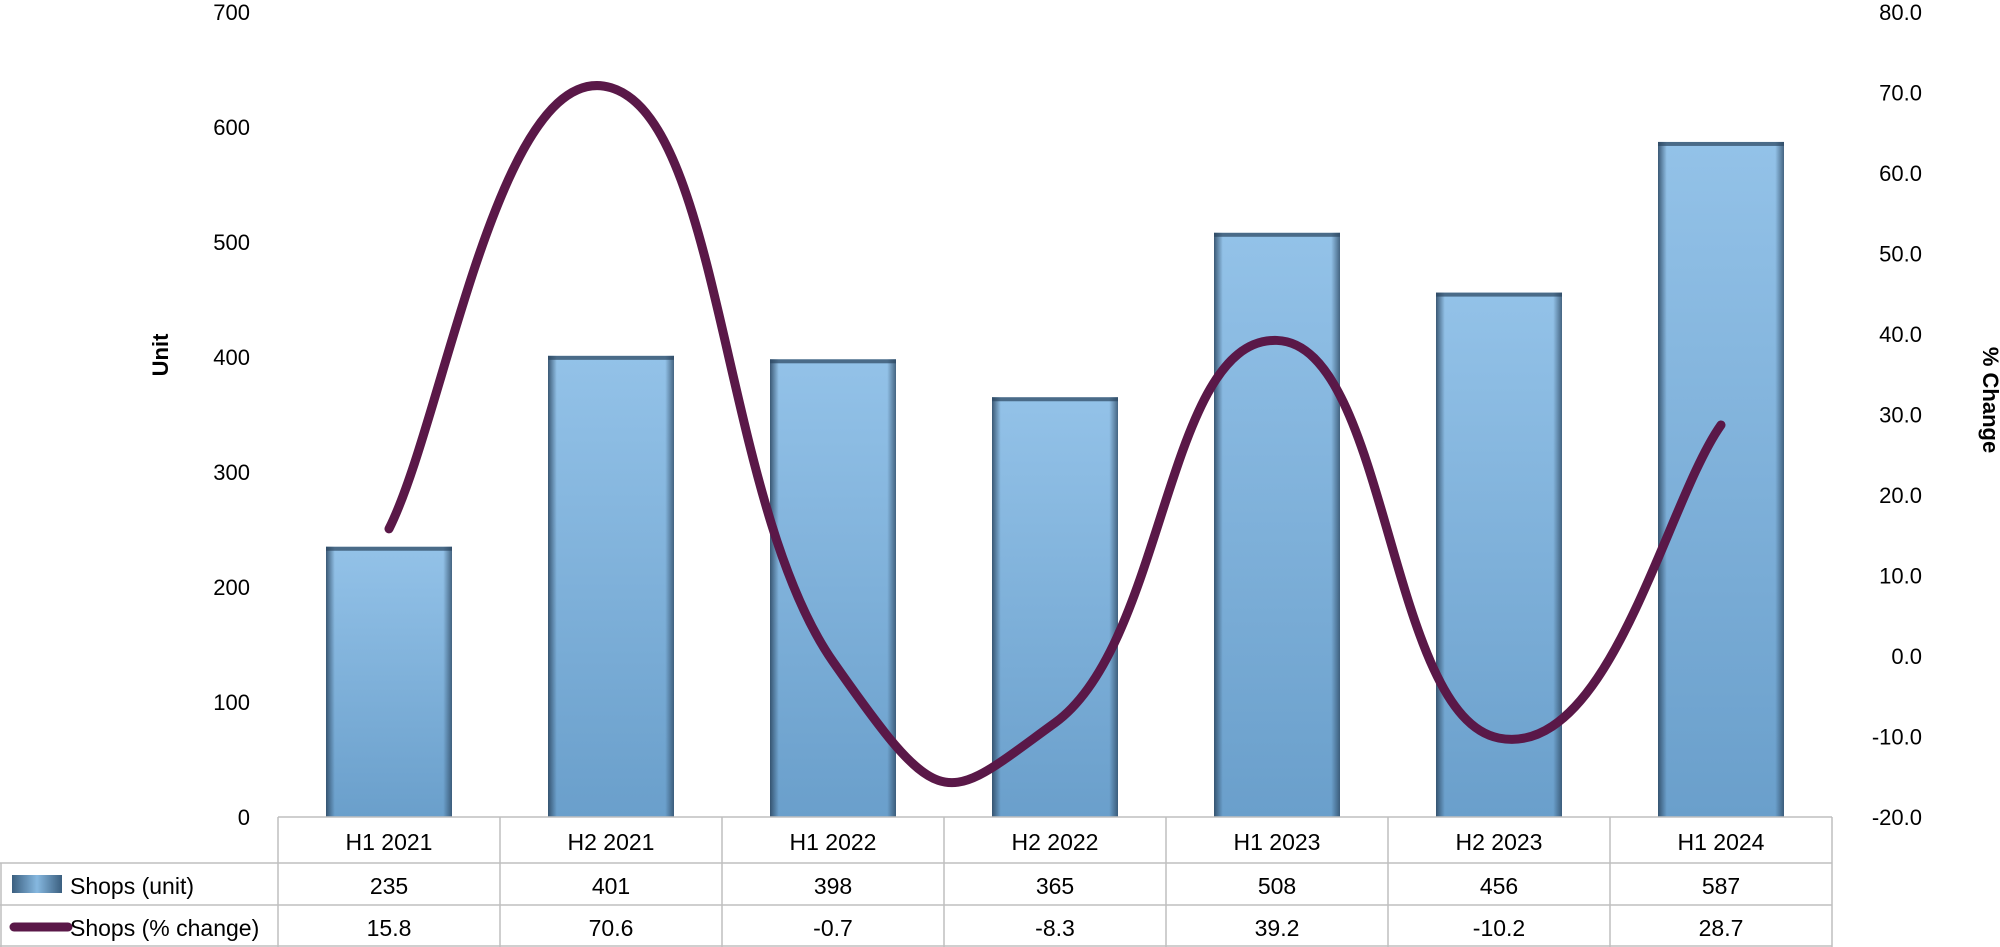 Image resolution: width=2000 pixels, height=947 pixels. Describe the element at coordinates (231, 242) in the screenshot. I see `y-tick-label: 500` at that location.